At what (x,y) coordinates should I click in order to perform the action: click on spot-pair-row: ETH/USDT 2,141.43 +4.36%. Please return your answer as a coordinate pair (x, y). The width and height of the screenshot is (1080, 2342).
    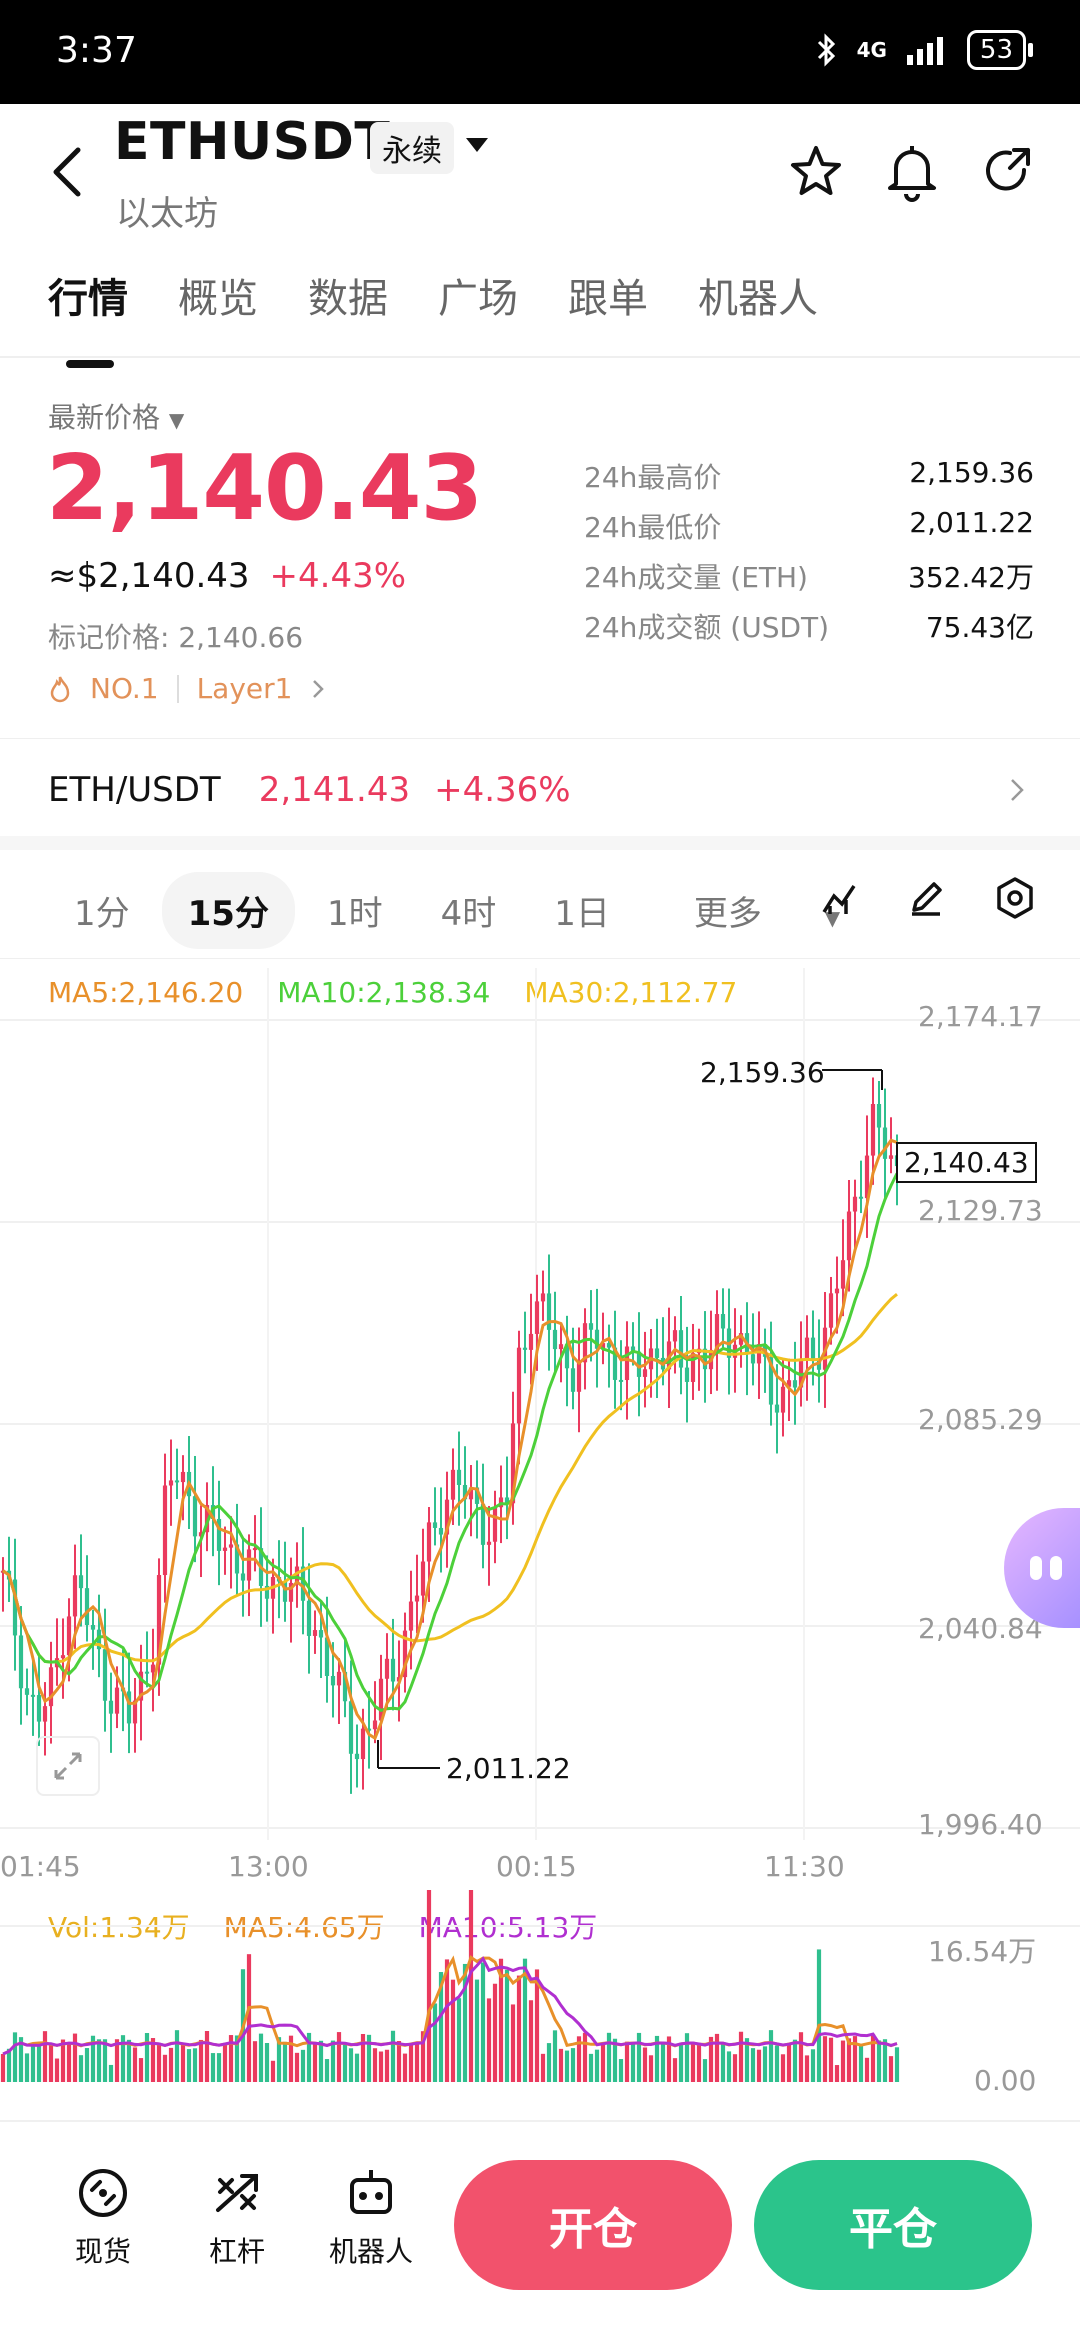
    Looking at the image, I should click on (309, 790).